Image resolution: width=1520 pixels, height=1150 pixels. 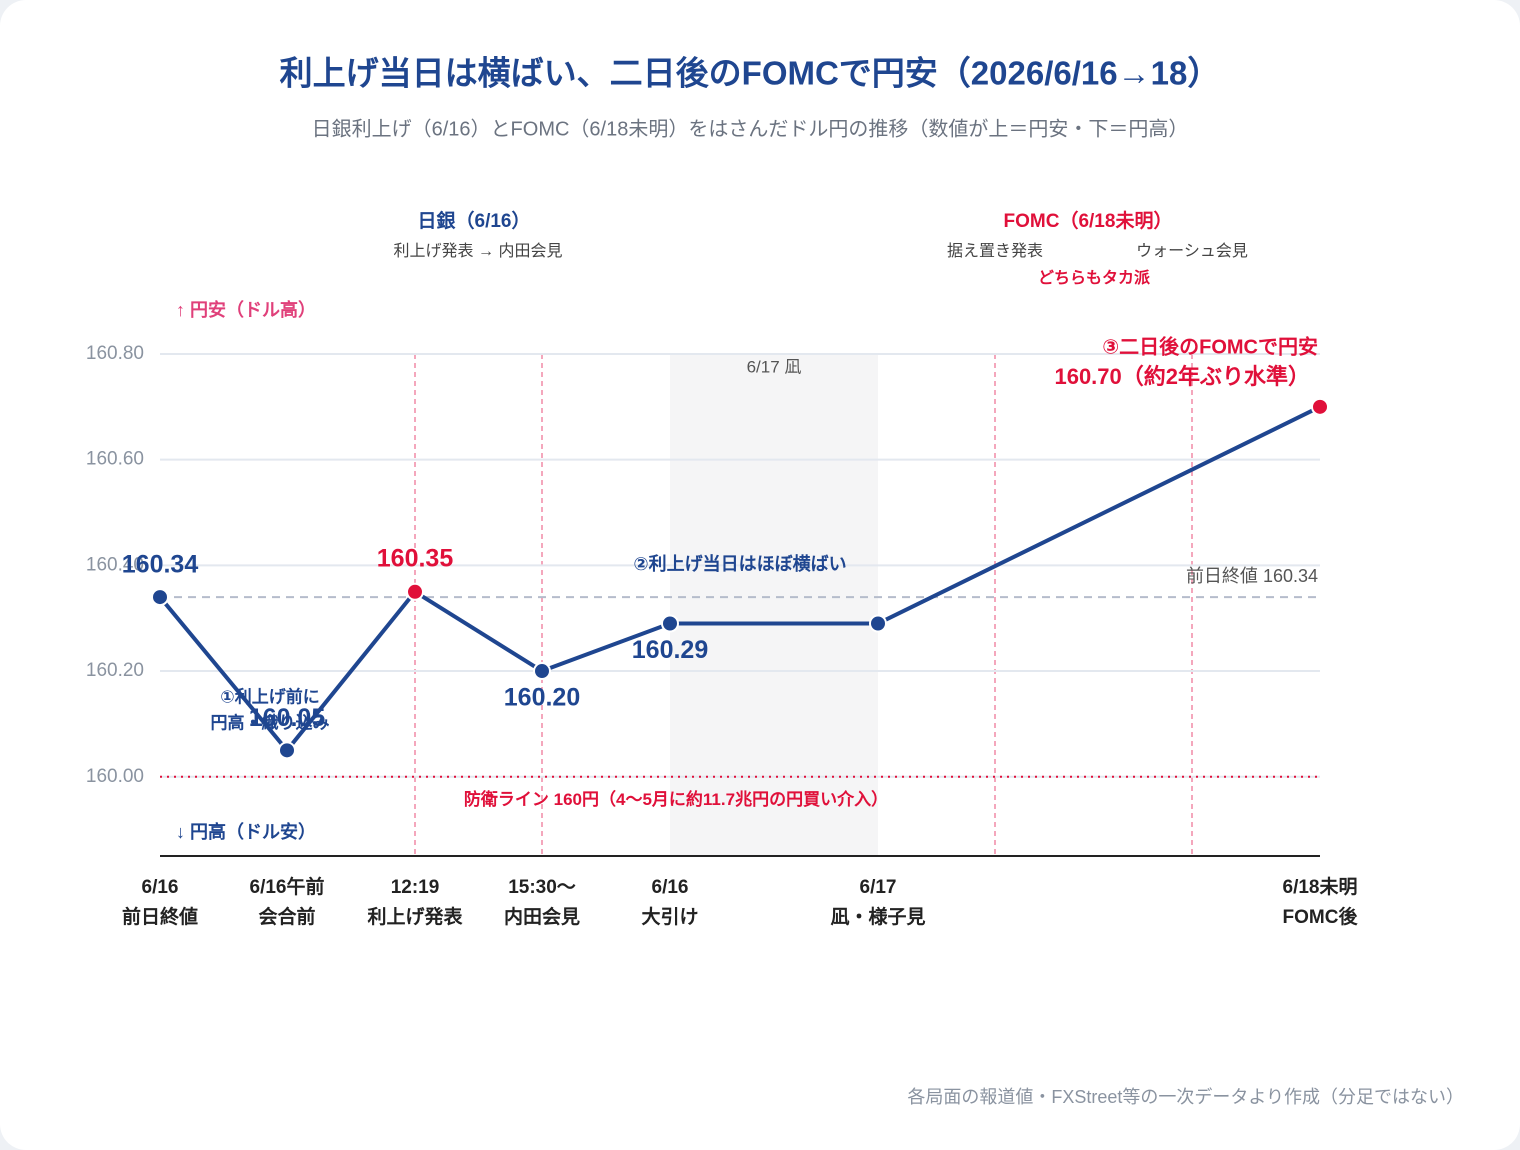 I want to click on x-tick-label: 凪・様子見, so click(x=877, y=916).